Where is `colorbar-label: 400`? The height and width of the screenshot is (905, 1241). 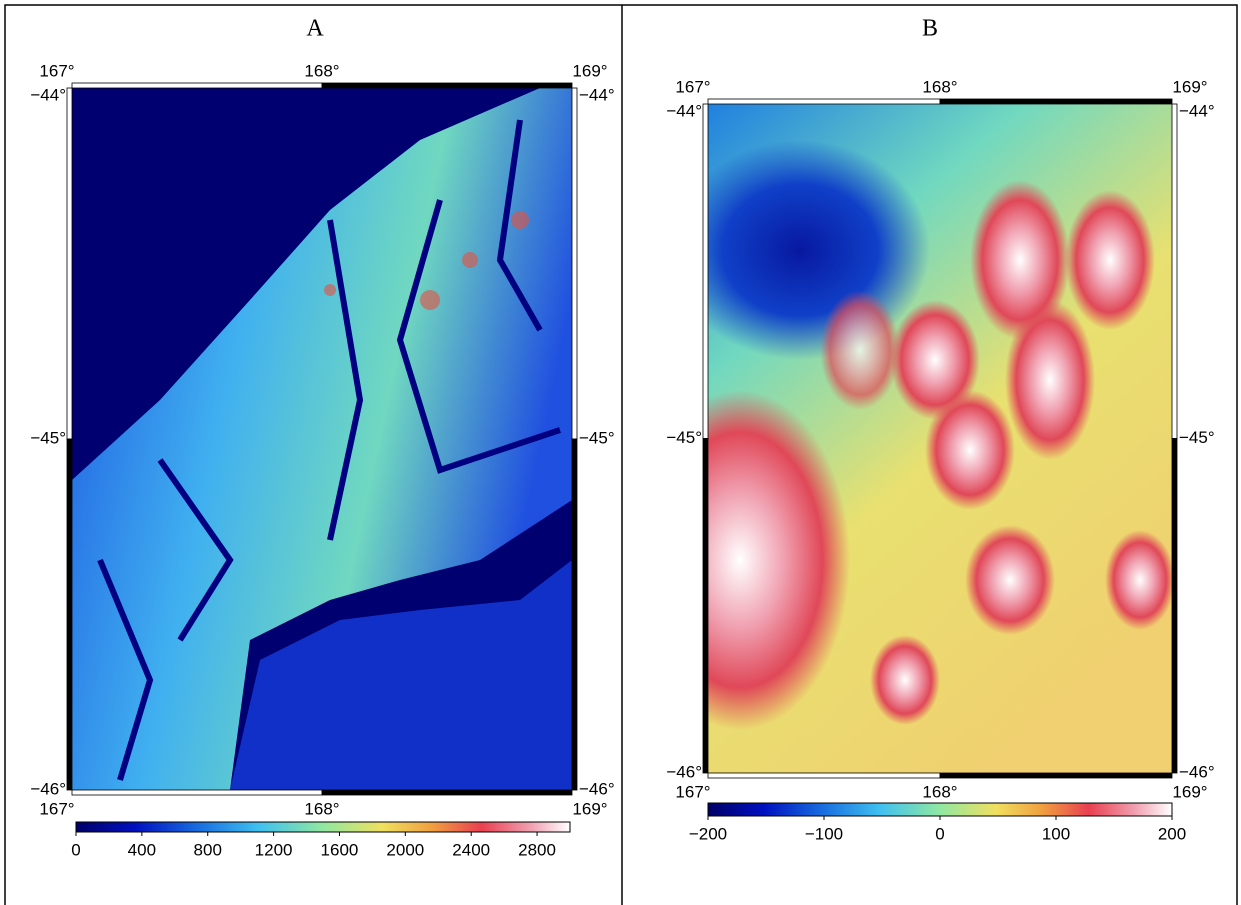 colorbar-label: 400 is located at coordinates (142, 849).